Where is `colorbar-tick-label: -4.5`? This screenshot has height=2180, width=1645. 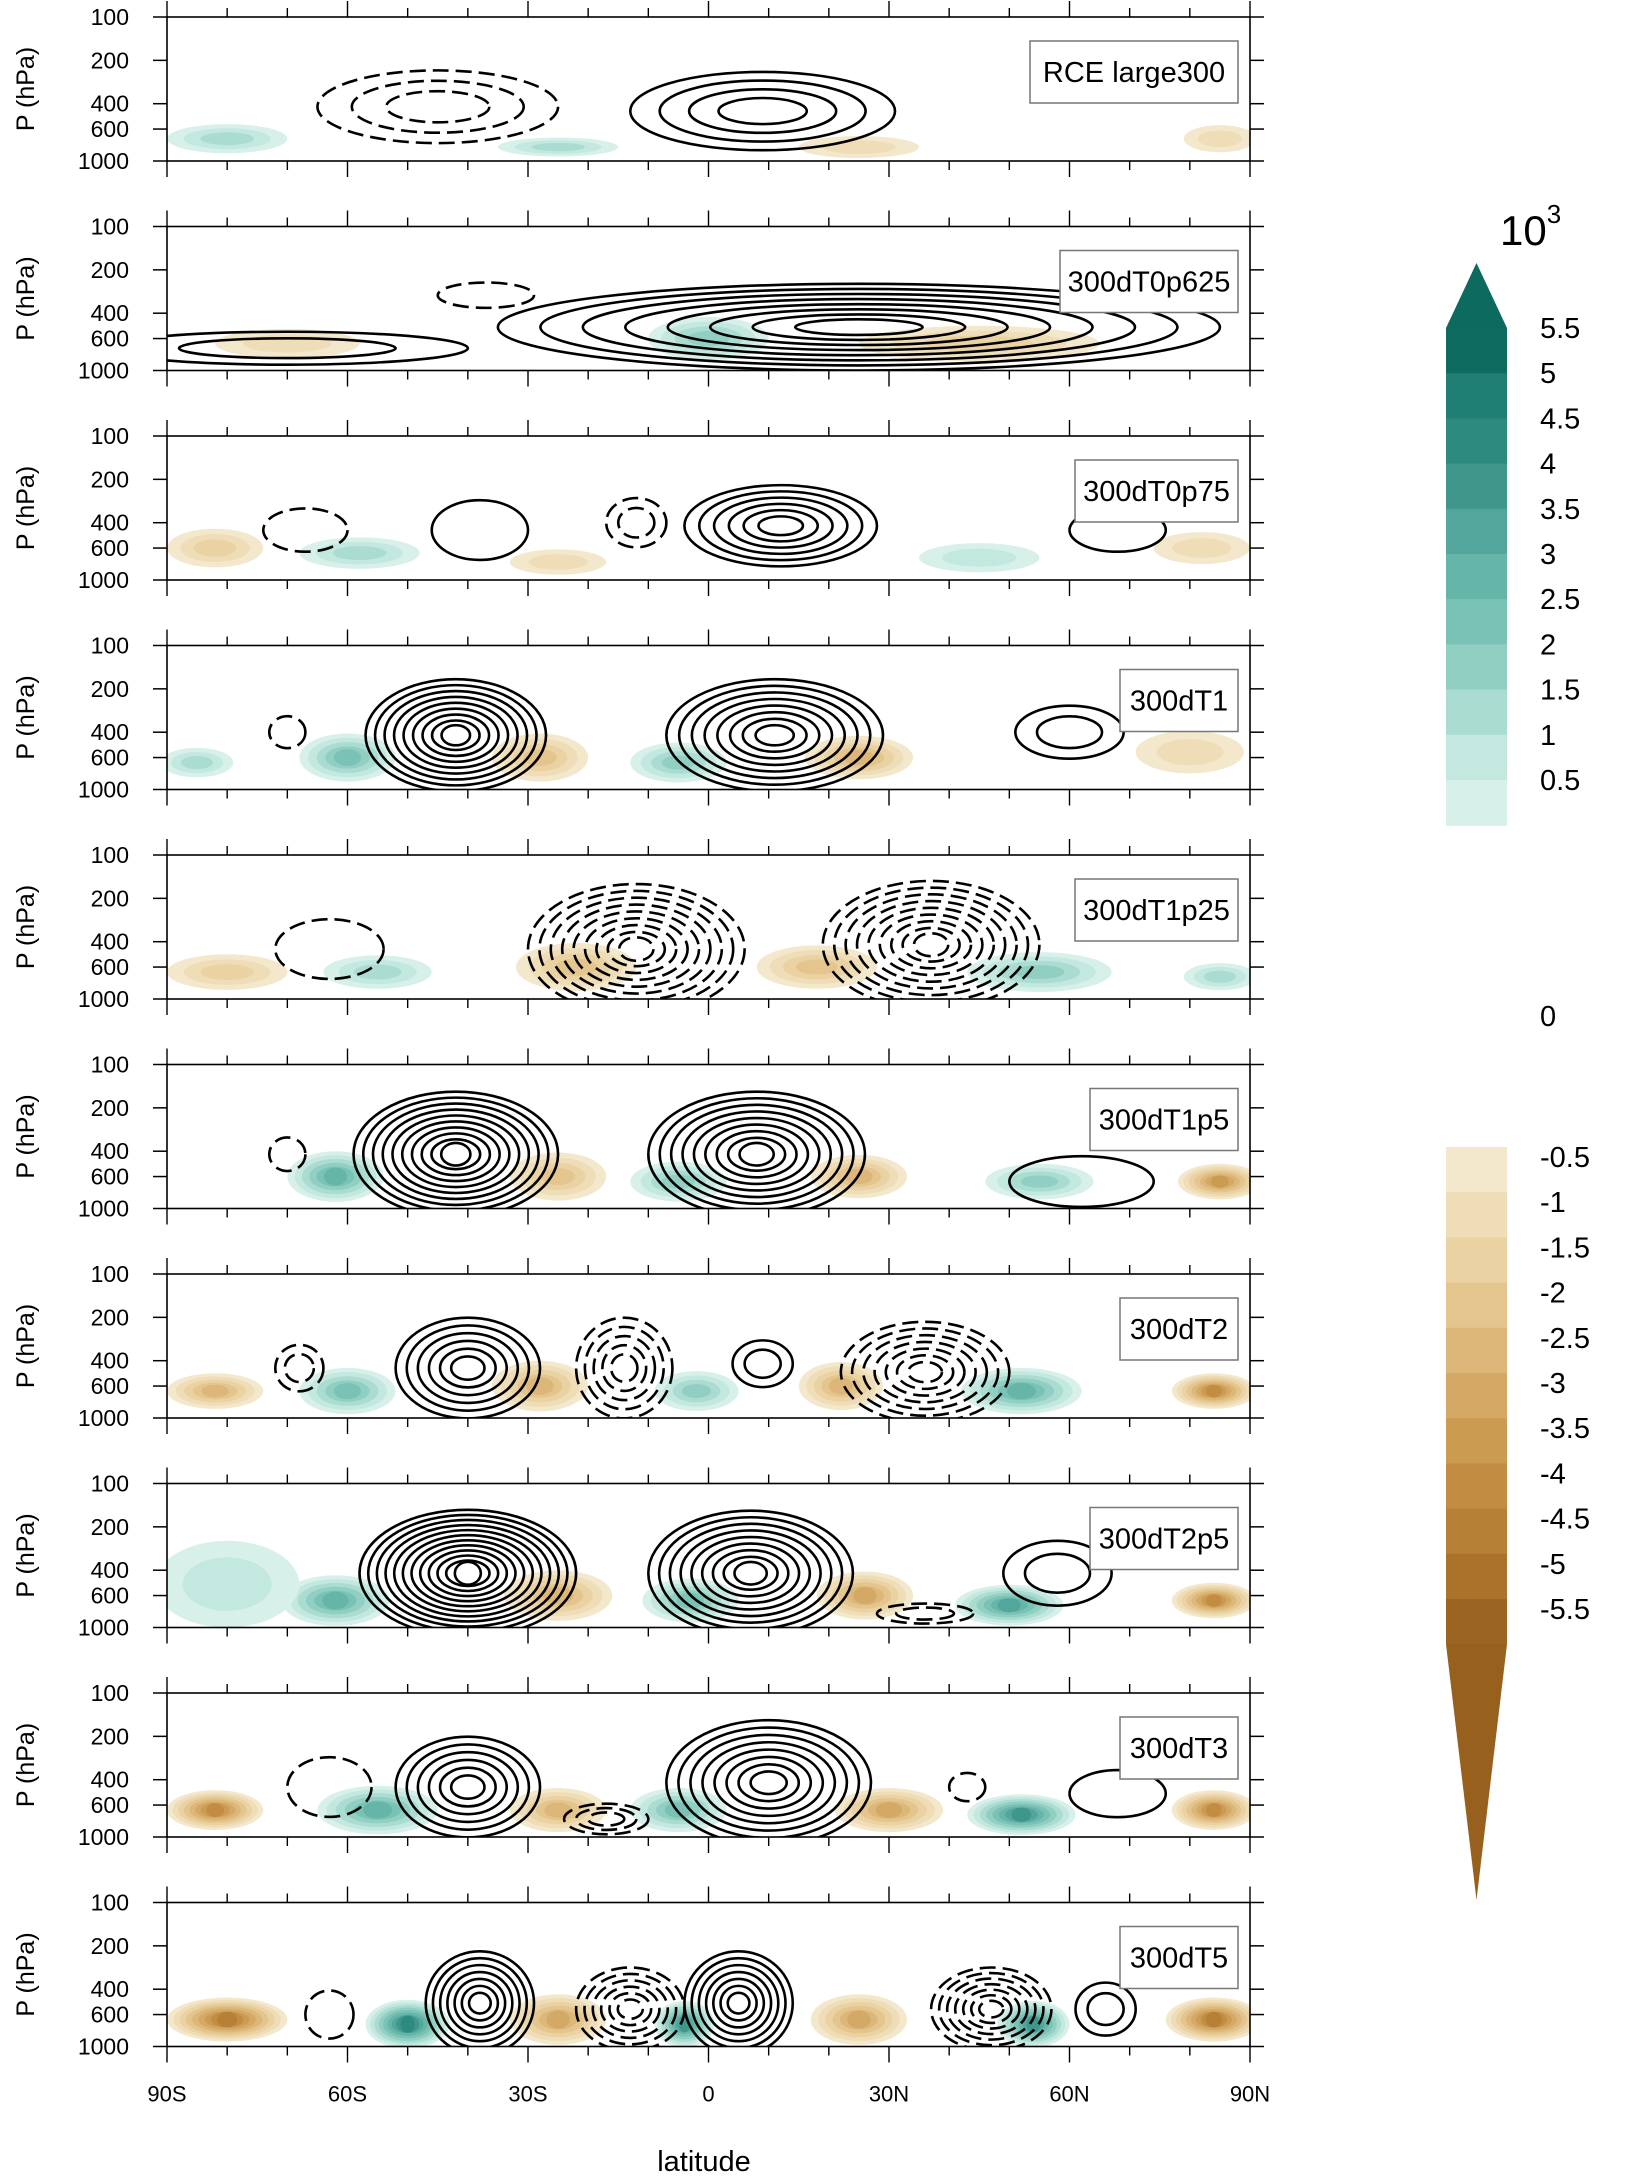 colorbar-tick-label: -4.5 is located at coordinates (1565, 1520).